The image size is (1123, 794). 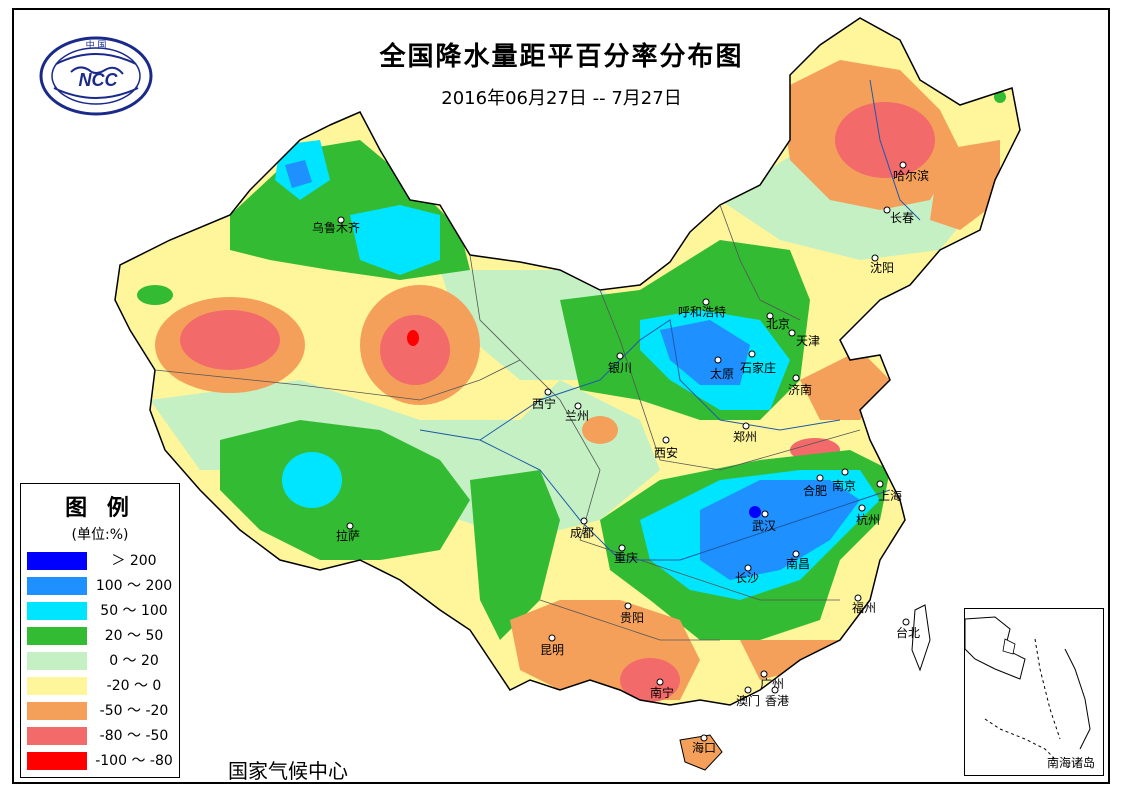 What do you see at coordinates (764, 526) in the screenshot?
I see `city-wuhan: 武汉` at bounding box center [764, 526].